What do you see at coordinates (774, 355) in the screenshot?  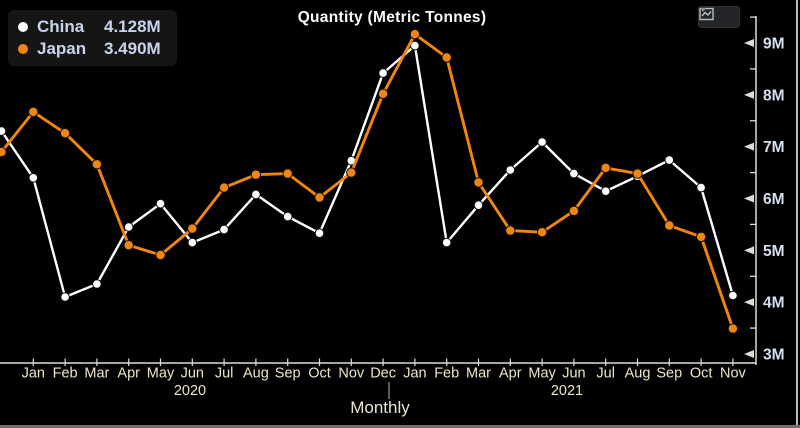 I see `y-axis-label: 3M` at bounding box center [774, 355].